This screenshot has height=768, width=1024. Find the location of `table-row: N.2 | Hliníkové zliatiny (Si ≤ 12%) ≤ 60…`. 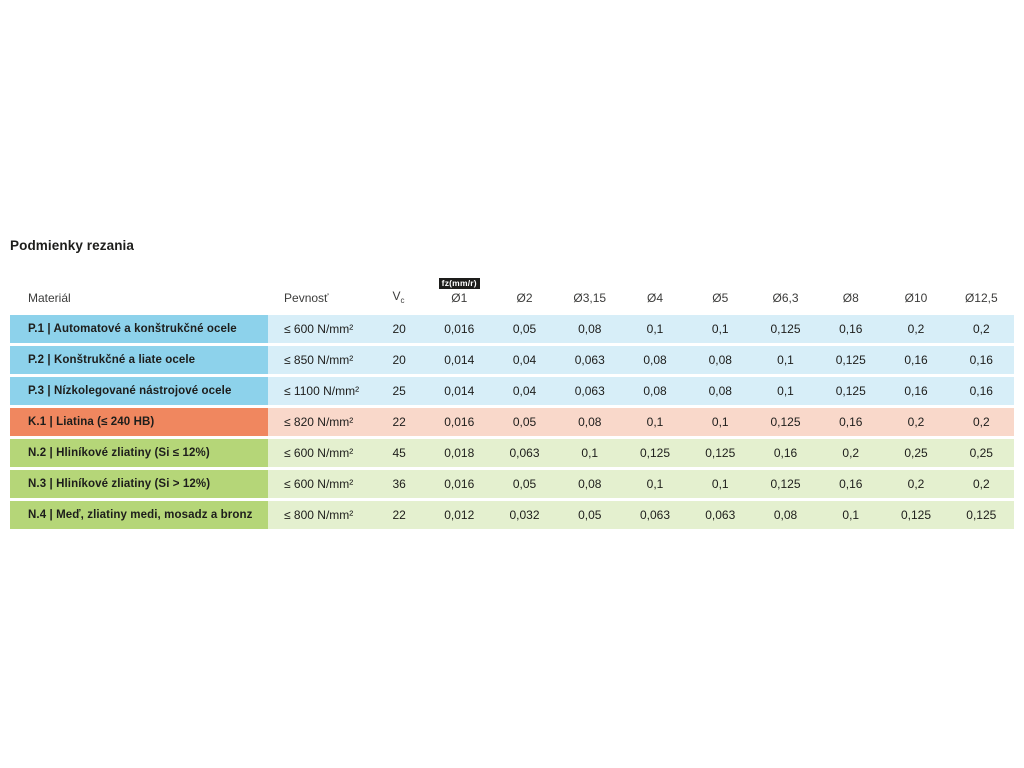

table-row: N.2 | Hliníkové zliatiny (Si ≤ 12%) ≤ 60… is located at coordinates (512, 453).